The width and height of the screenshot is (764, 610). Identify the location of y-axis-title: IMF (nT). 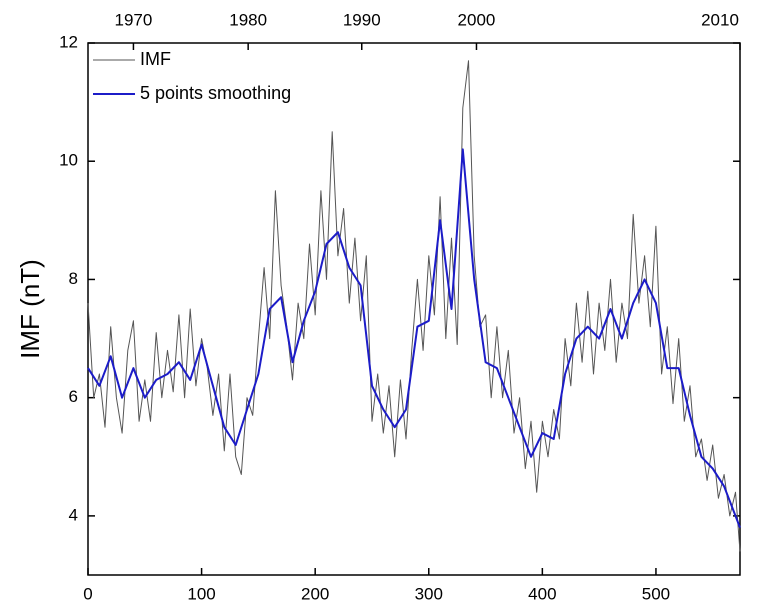
(30, 309).